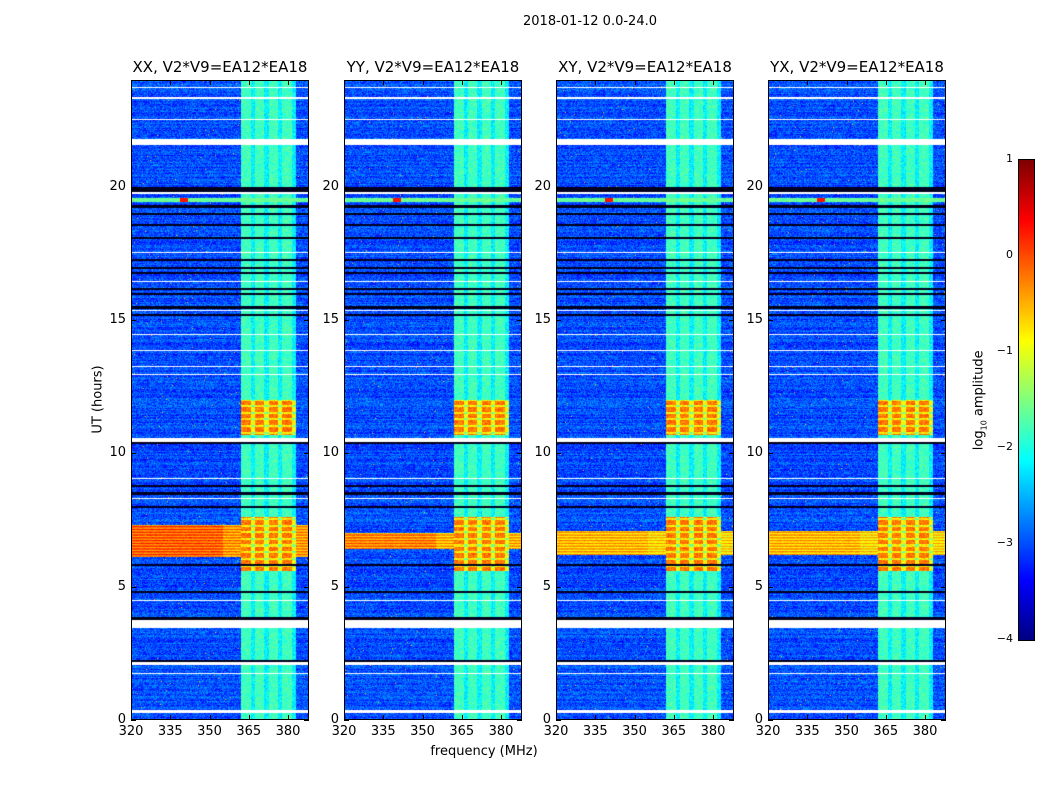 The image size is (1050, 800). What do you see at coordinates (645, 67) in the screenshot?
I see `panel-title: XY, V2*V9=EA12*EA18` at bounding box center [645, 67].